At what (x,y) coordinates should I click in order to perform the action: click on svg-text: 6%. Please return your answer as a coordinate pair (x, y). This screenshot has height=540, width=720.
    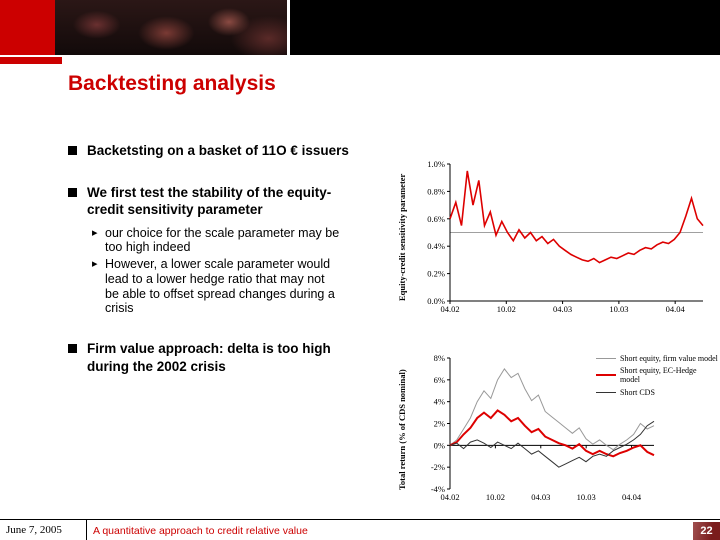
    Looking at the image, I should click on (439, 380).